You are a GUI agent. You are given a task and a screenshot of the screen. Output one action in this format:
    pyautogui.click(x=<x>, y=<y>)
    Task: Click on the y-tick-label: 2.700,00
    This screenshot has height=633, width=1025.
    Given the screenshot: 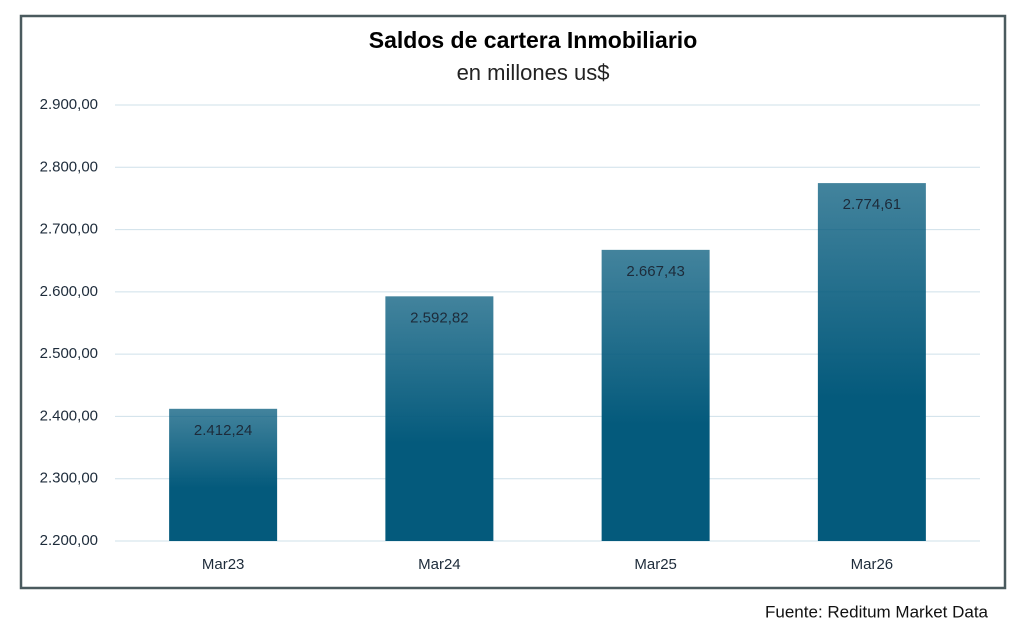 What is the action you would take?
    pyautogui.click(x=69, y=229)
    